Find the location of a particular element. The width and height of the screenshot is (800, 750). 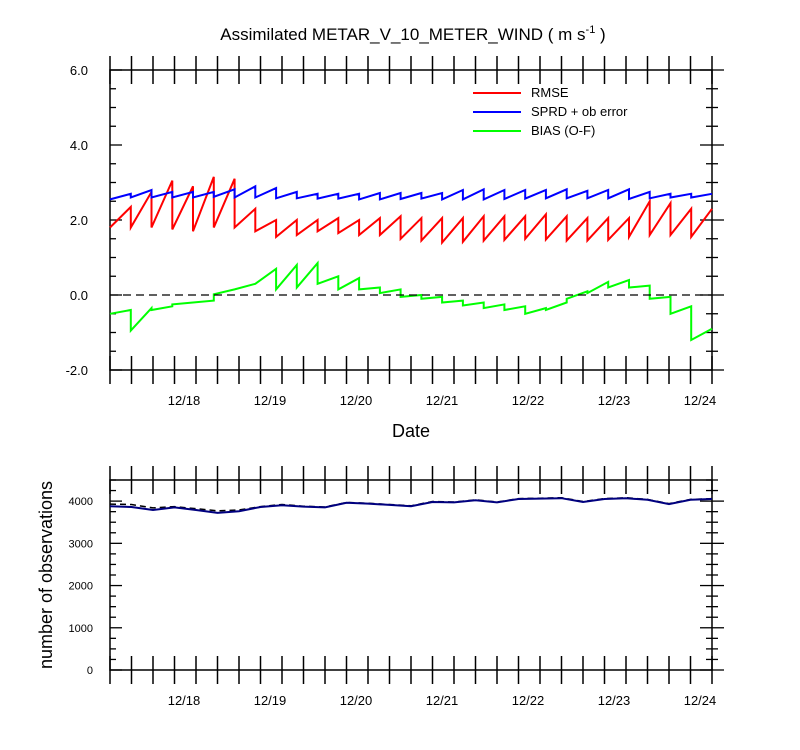

x-axis-title: Date is located at coordinates (411, 431).